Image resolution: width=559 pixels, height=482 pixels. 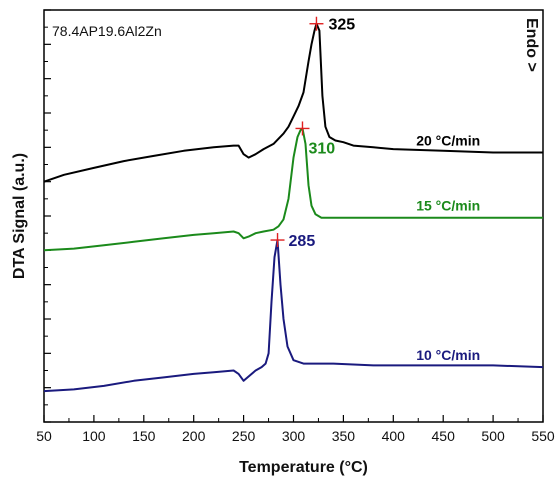 I want to click on endo-direction-label: Endo >, so click(x=531, y=45).